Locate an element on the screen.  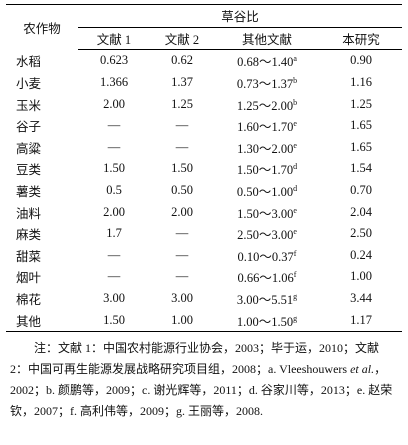
crop-name: 其他 is located at coordinates (29, 321).